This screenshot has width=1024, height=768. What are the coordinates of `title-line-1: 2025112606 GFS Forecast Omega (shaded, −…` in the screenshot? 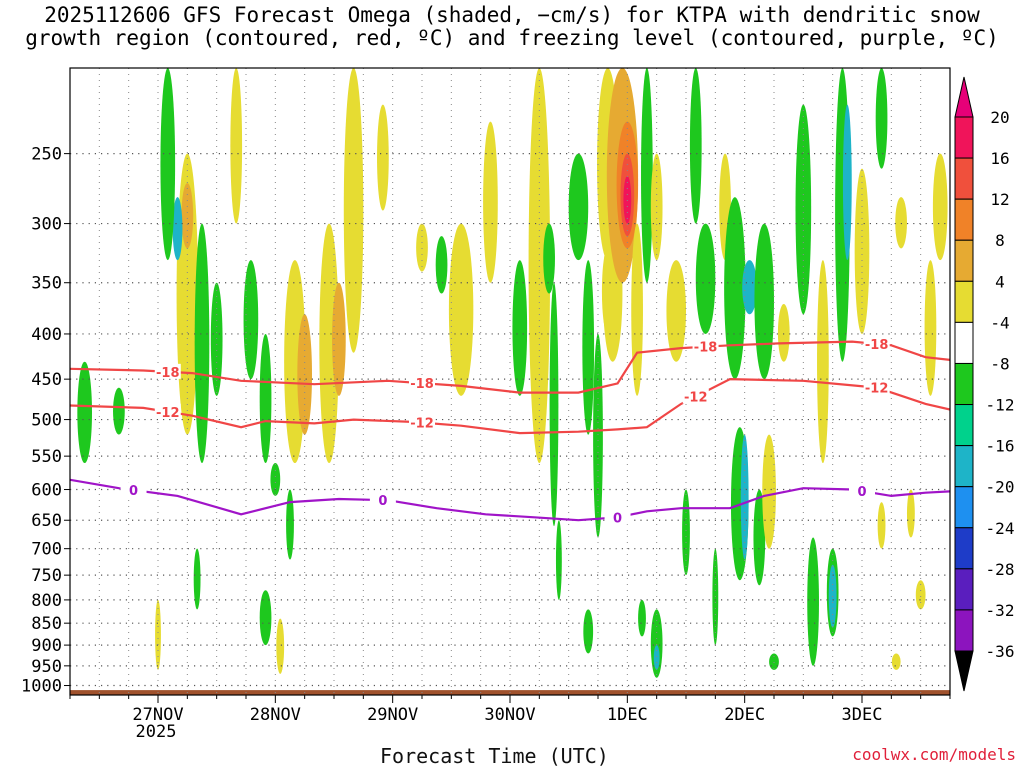 It's located at (512, 15).